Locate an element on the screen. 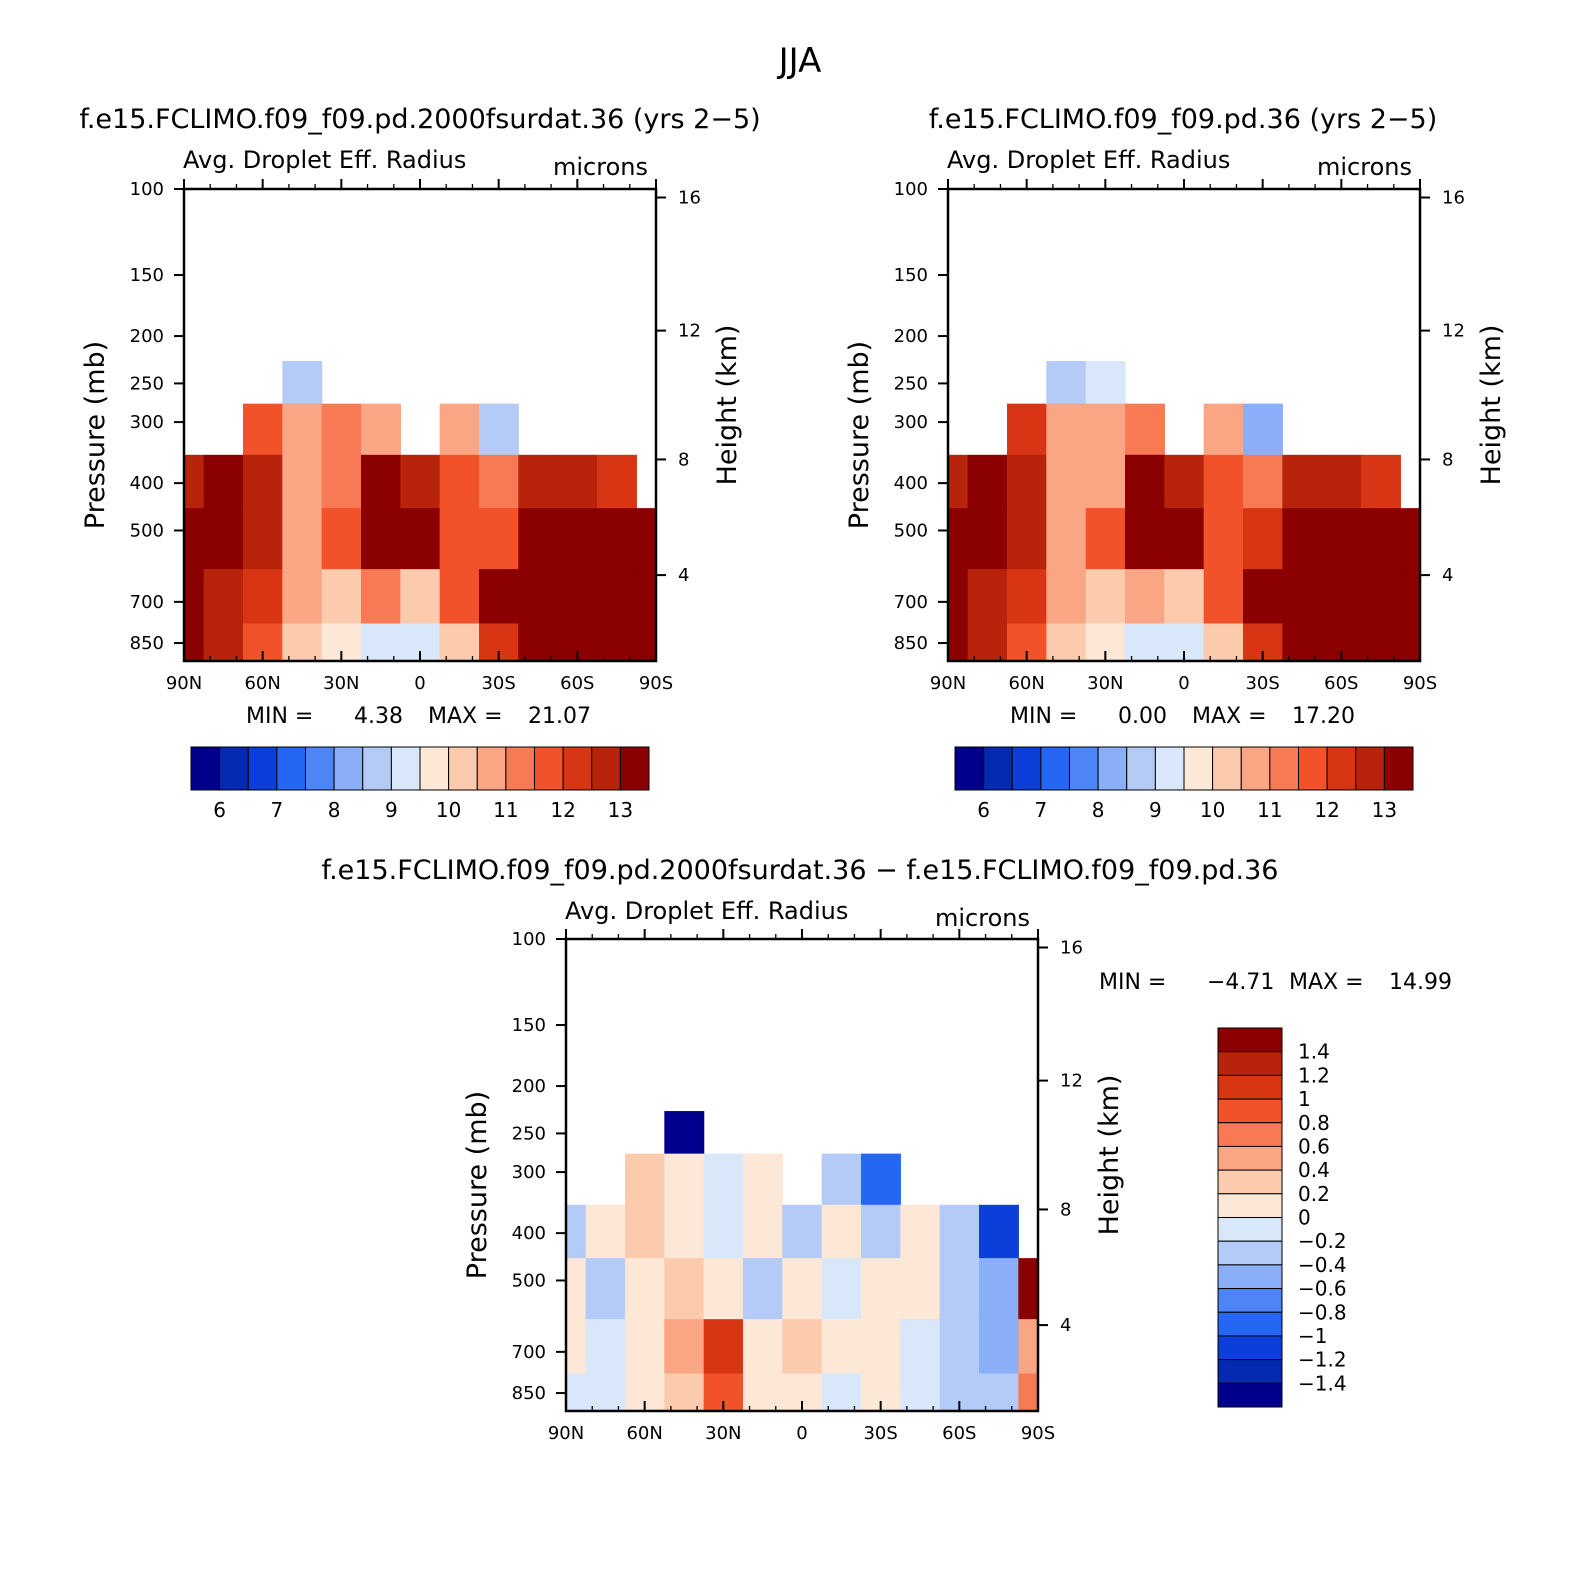  colorbar-label: −0.6 is located at coordinates (1322, 1289).